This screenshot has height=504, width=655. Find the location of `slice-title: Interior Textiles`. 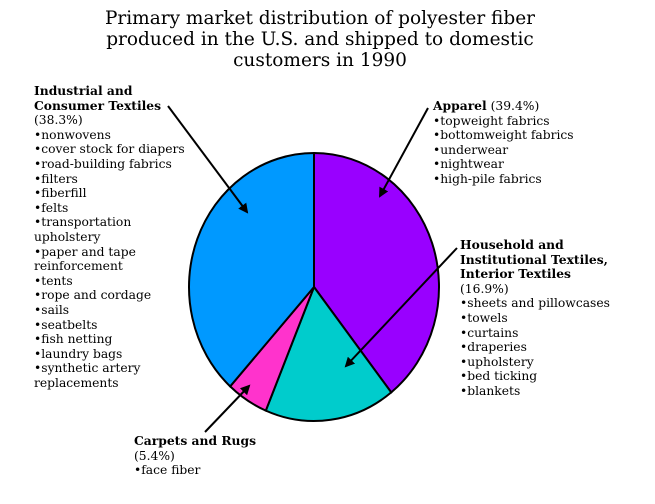

slice-title: Interior Textiles is located at coordinates (515, 274).